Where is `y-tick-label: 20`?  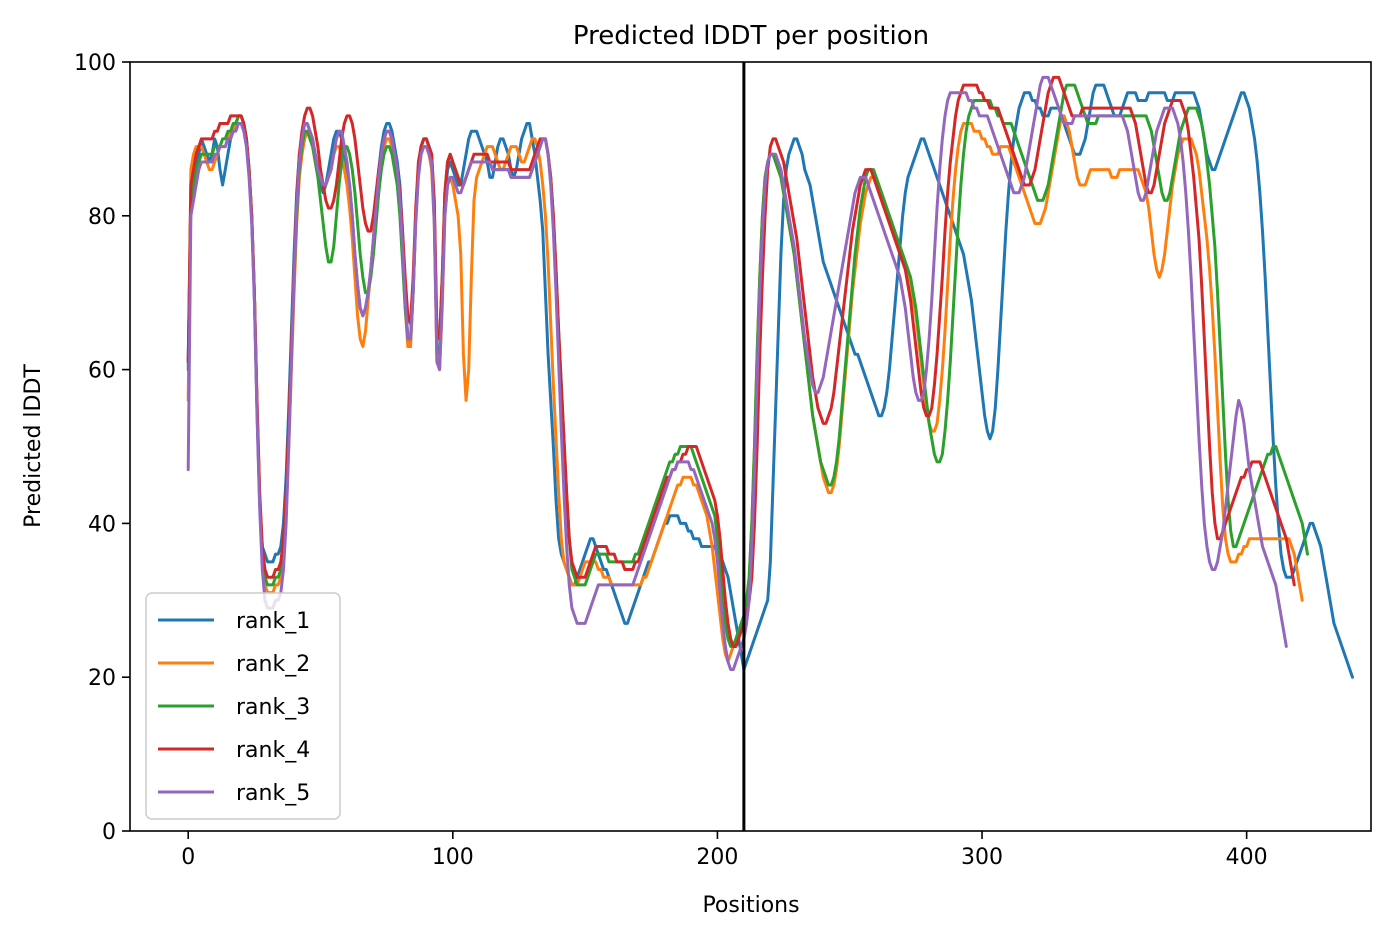 y-tick-label: 20 is located at coordinates (102, 678).